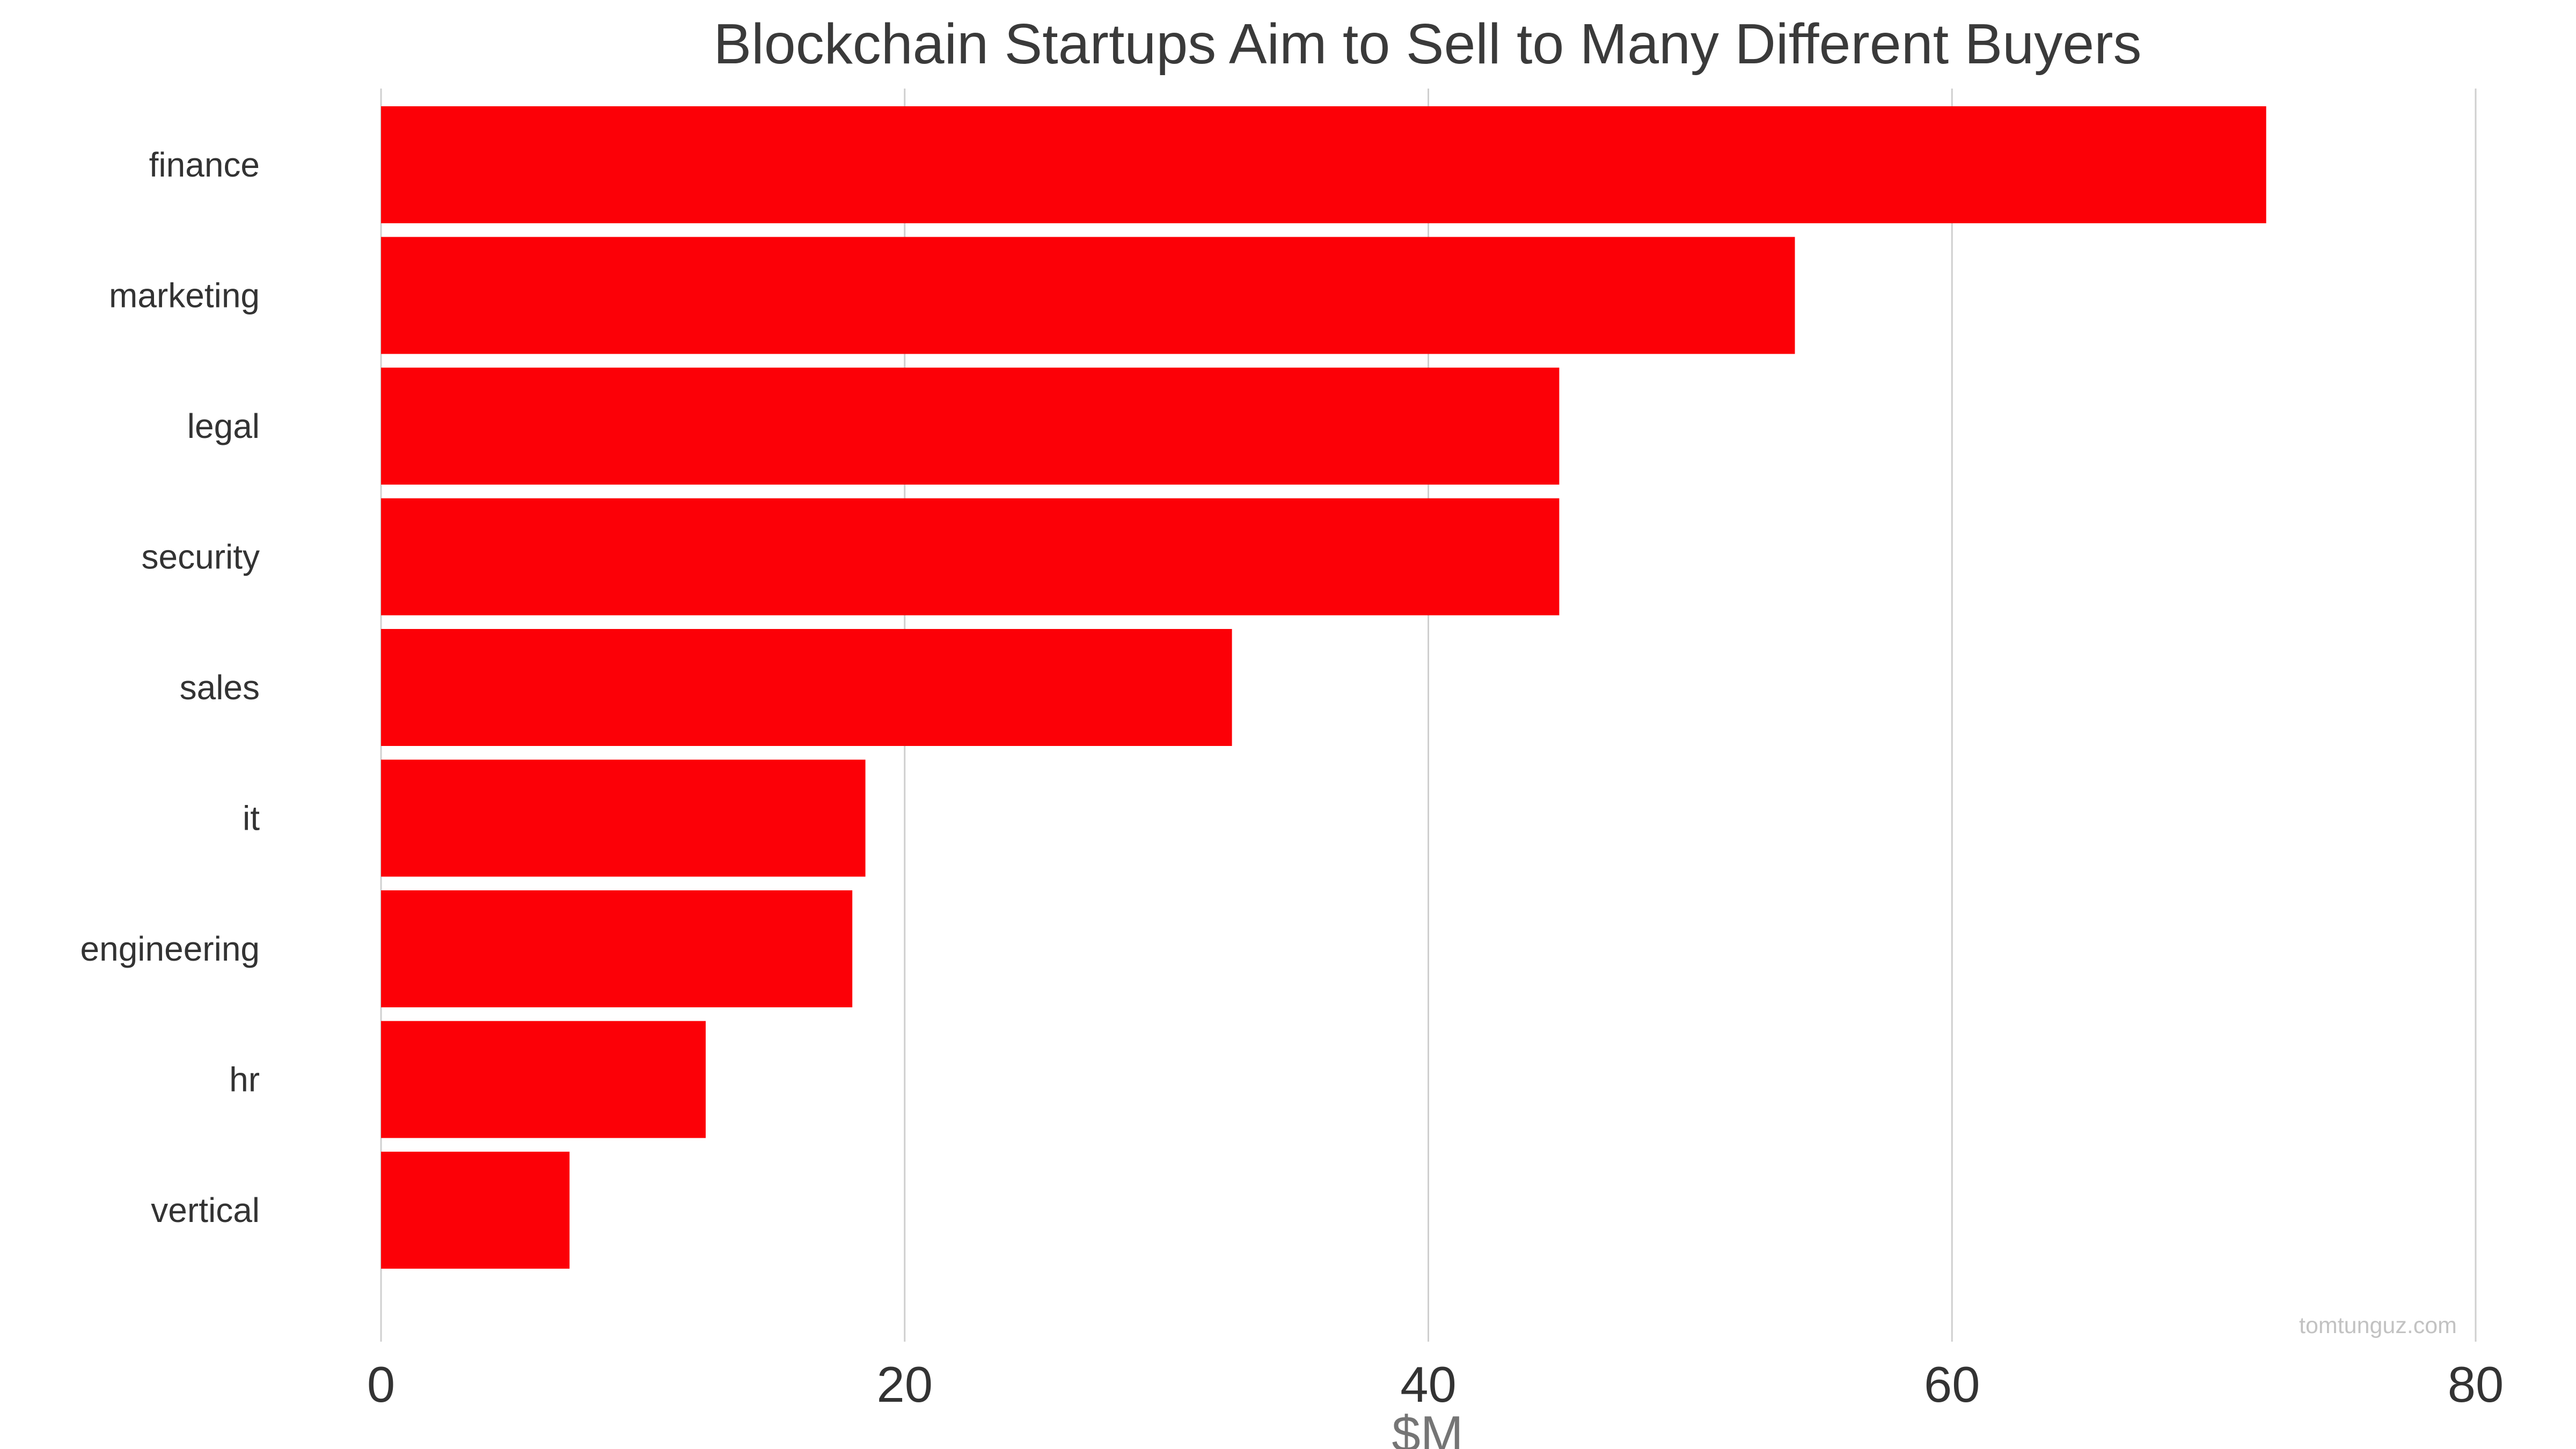 The image size is (2576, 1449). What do you see at coordinates (1428, 1384) in the screenshot?
I see `x-tick-label-40: 40` at bounding box center [1428, 1384].